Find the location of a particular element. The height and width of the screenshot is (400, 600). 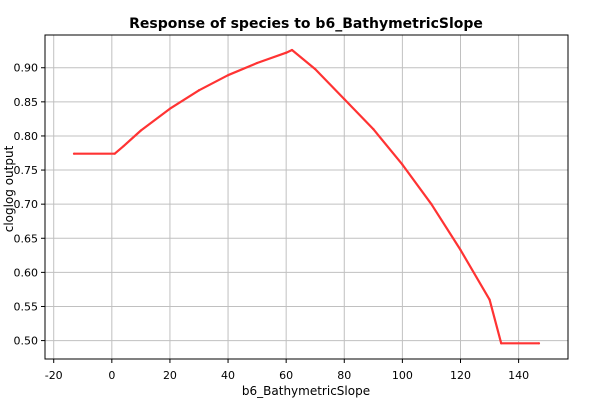

y-tick-label: 0.80 is located at coordinates (26, 136).